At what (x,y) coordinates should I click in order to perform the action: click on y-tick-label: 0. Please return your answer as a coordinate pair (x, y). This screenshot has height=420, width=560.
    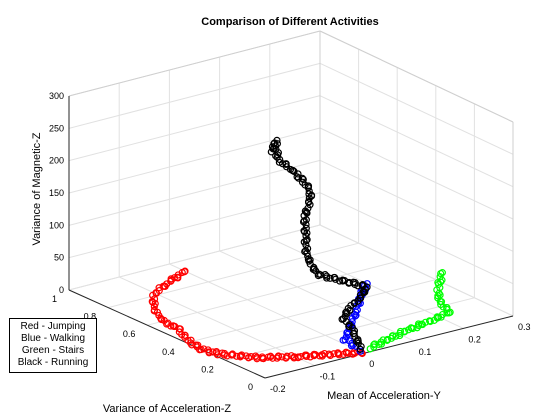
    Looking at the image, I should click on (250, 387).